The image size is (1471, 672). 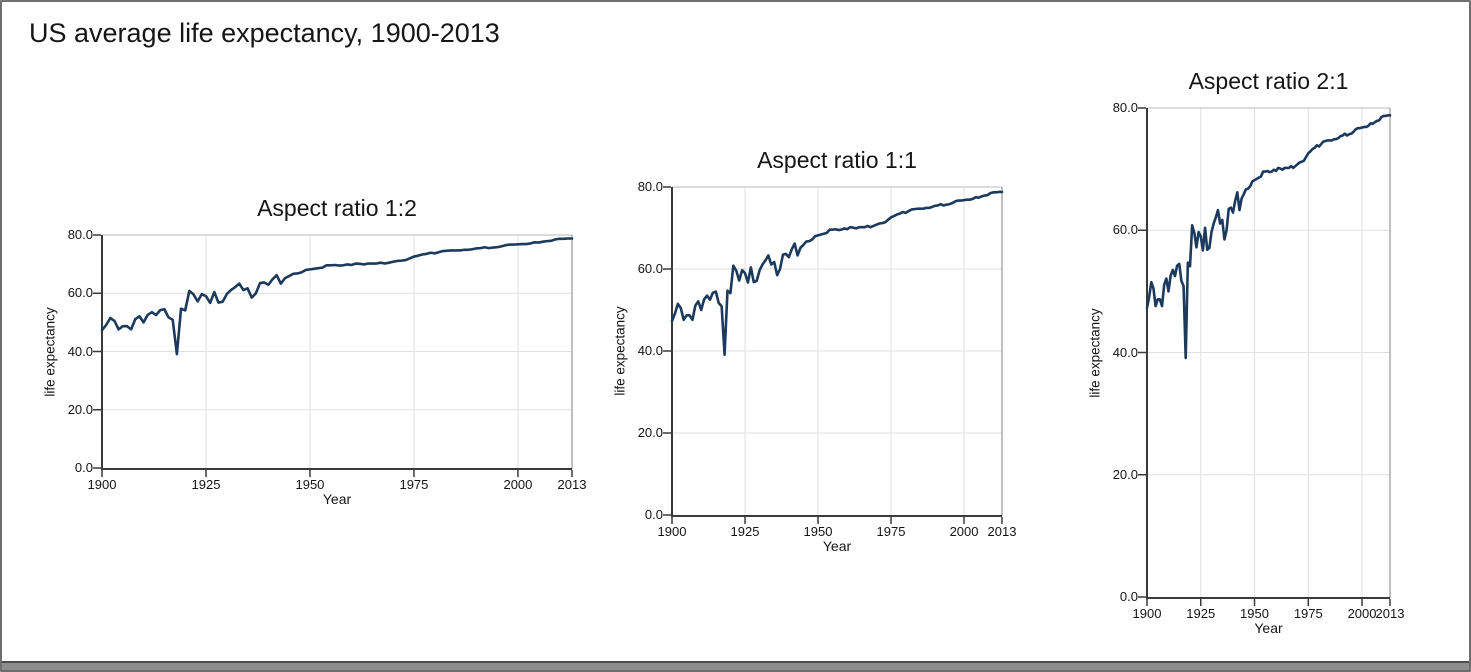 What do you see at coordinates (735, 665) in the screenshot?
I see `window-bottom-edge` at bounding box center [735, 665].